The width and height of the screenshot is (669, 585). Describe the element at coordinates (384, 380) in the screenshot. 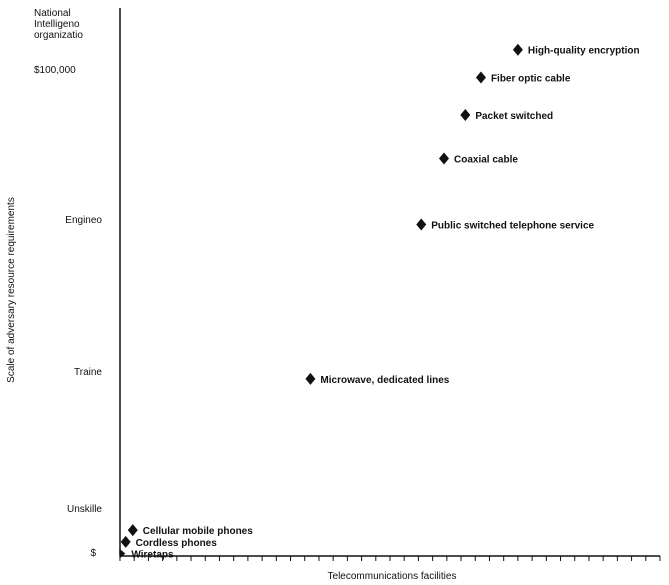

I see `data-point-label: Microwave, dedicated lines` at that location.